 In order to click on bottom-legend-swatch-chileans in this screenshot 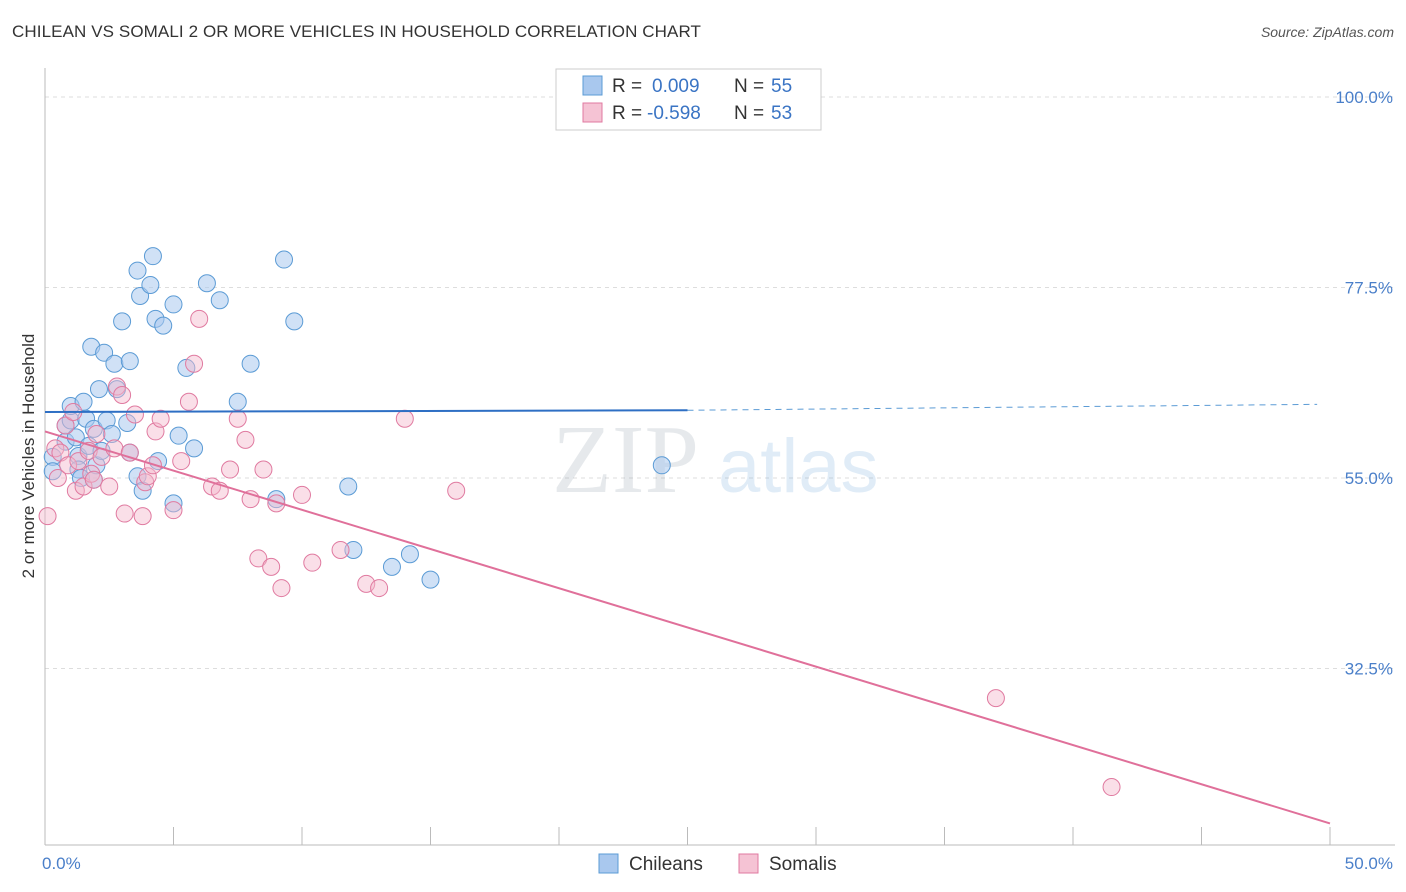, I will do `click(608, 863)`.